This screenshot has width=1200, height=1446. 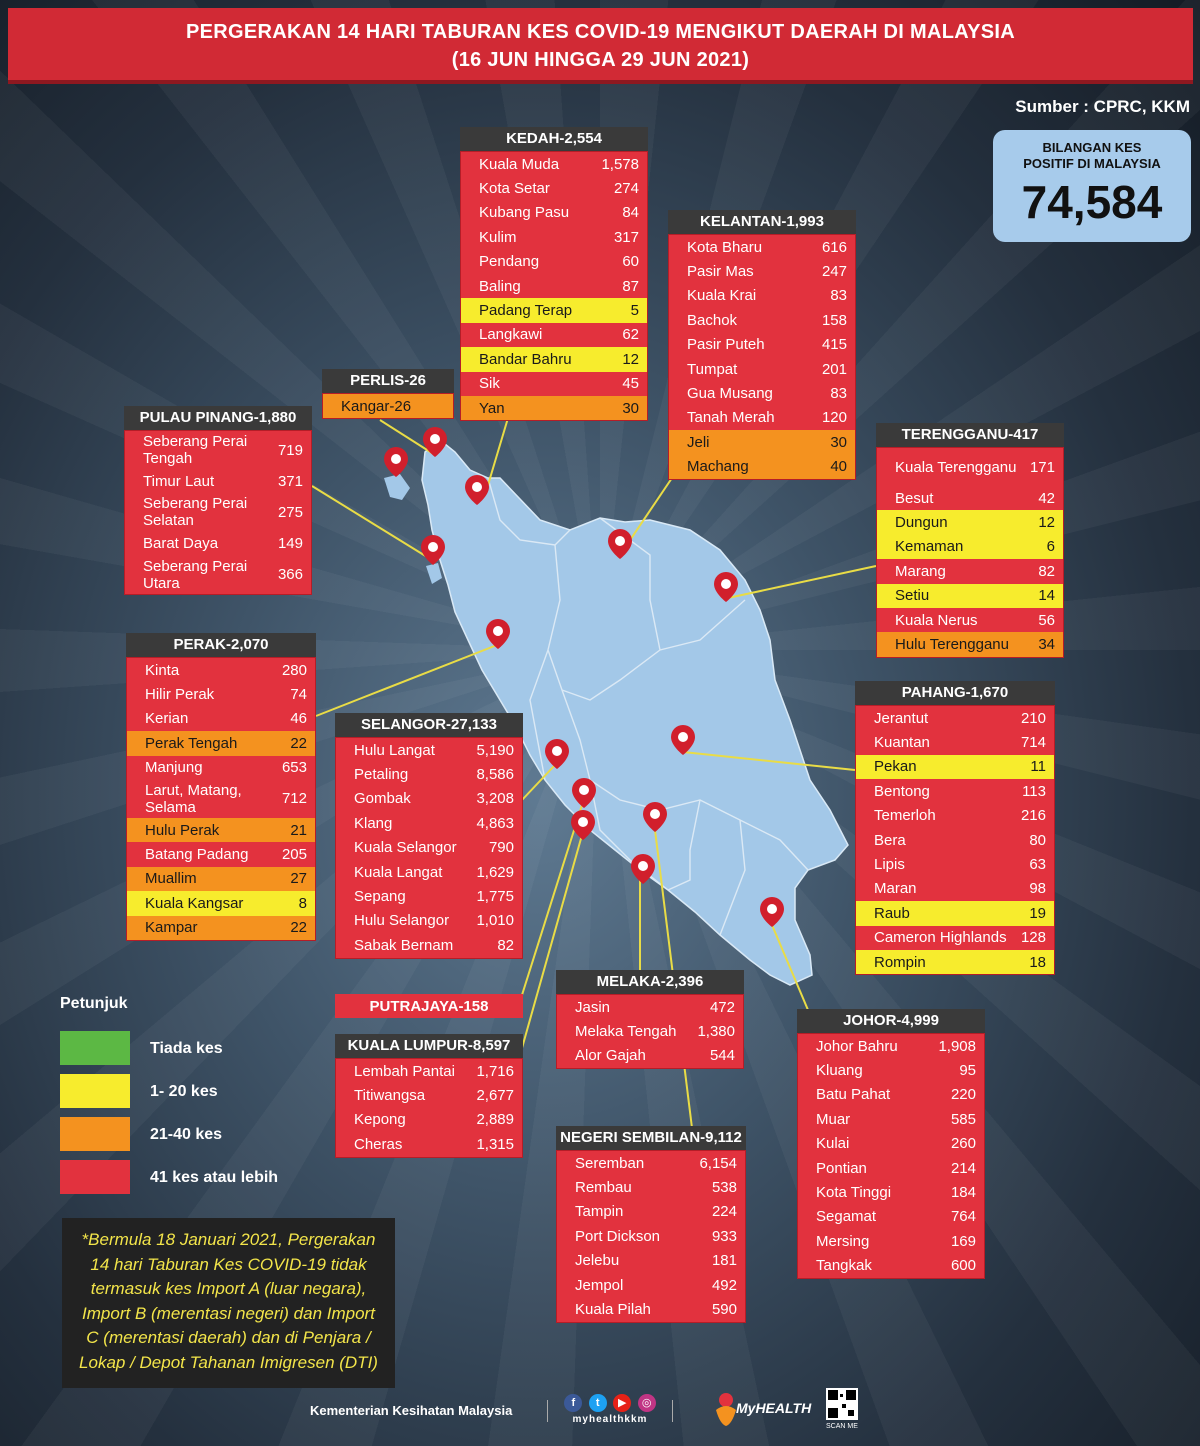 What do you see at coordinates (380, 1120) in the screenshot?
I see `district-name: Kepong` at bounding box center [380, 1120].